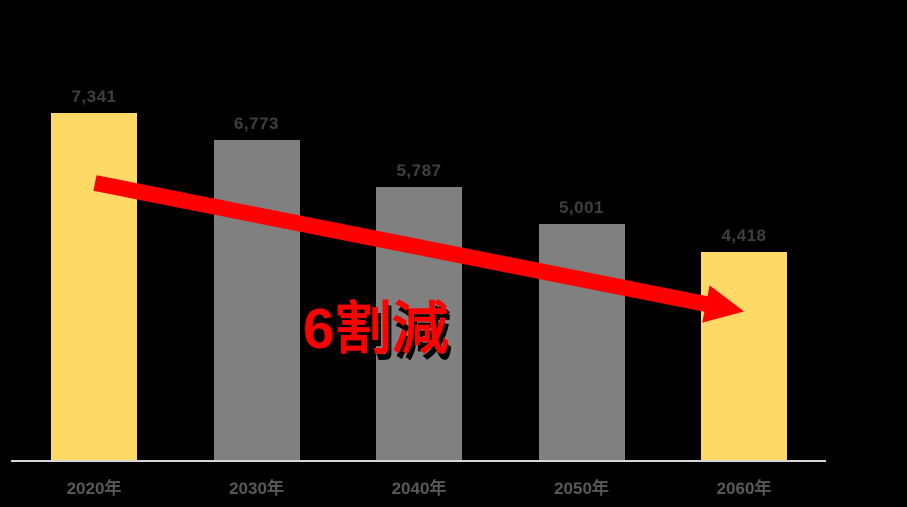 The image size is (907, 507). Describe the element at coordinates (744, 235) in the screenshot. I see `data-label-2060: 4,418` at that location.